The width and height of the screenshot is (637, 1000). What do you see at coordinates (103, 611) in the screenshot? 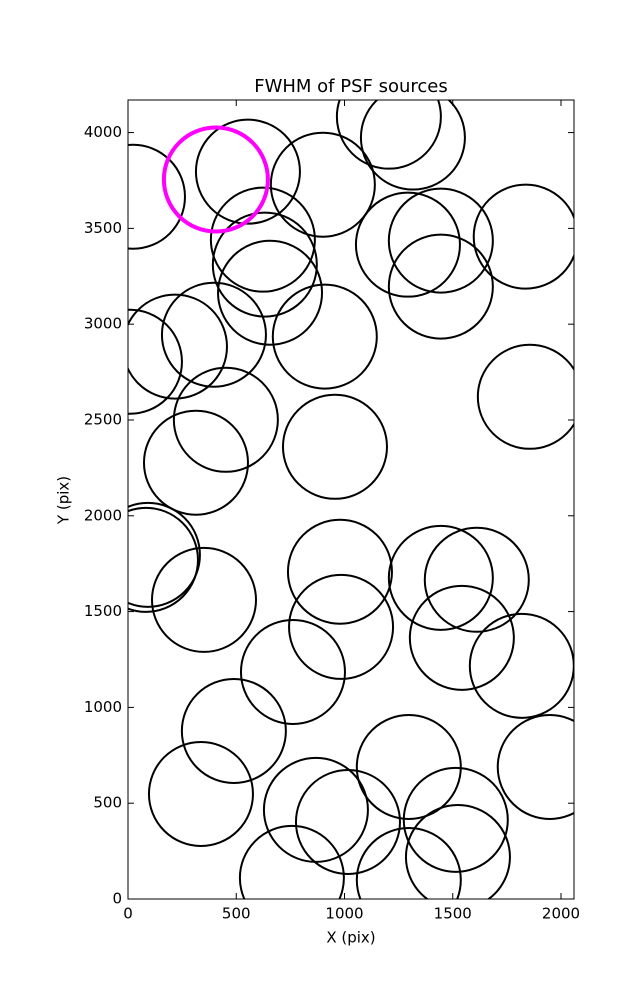
I see `y-tick-label: 1500` at bounding box center [103, 611].